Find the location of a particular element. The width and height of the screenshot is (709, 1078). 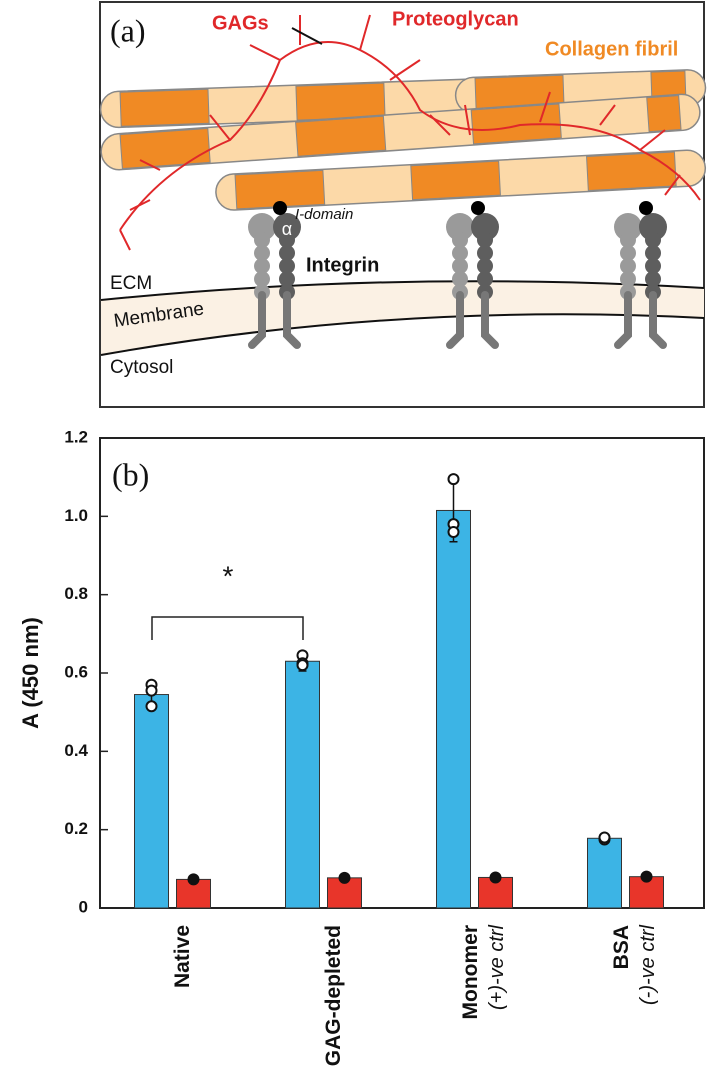

y-tick-label: 0.6 is located at coordinates (76, 671).